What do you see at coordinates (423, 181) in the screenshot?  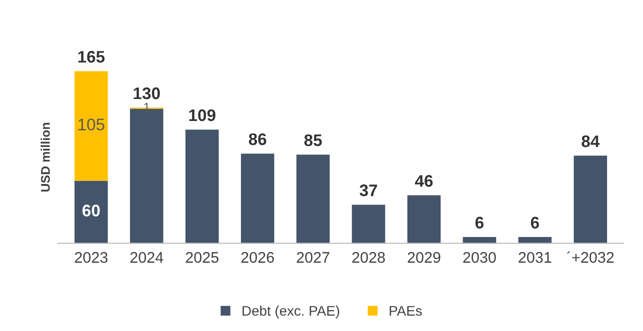 I see `total-label: 46` at bounding box center [423, 181].